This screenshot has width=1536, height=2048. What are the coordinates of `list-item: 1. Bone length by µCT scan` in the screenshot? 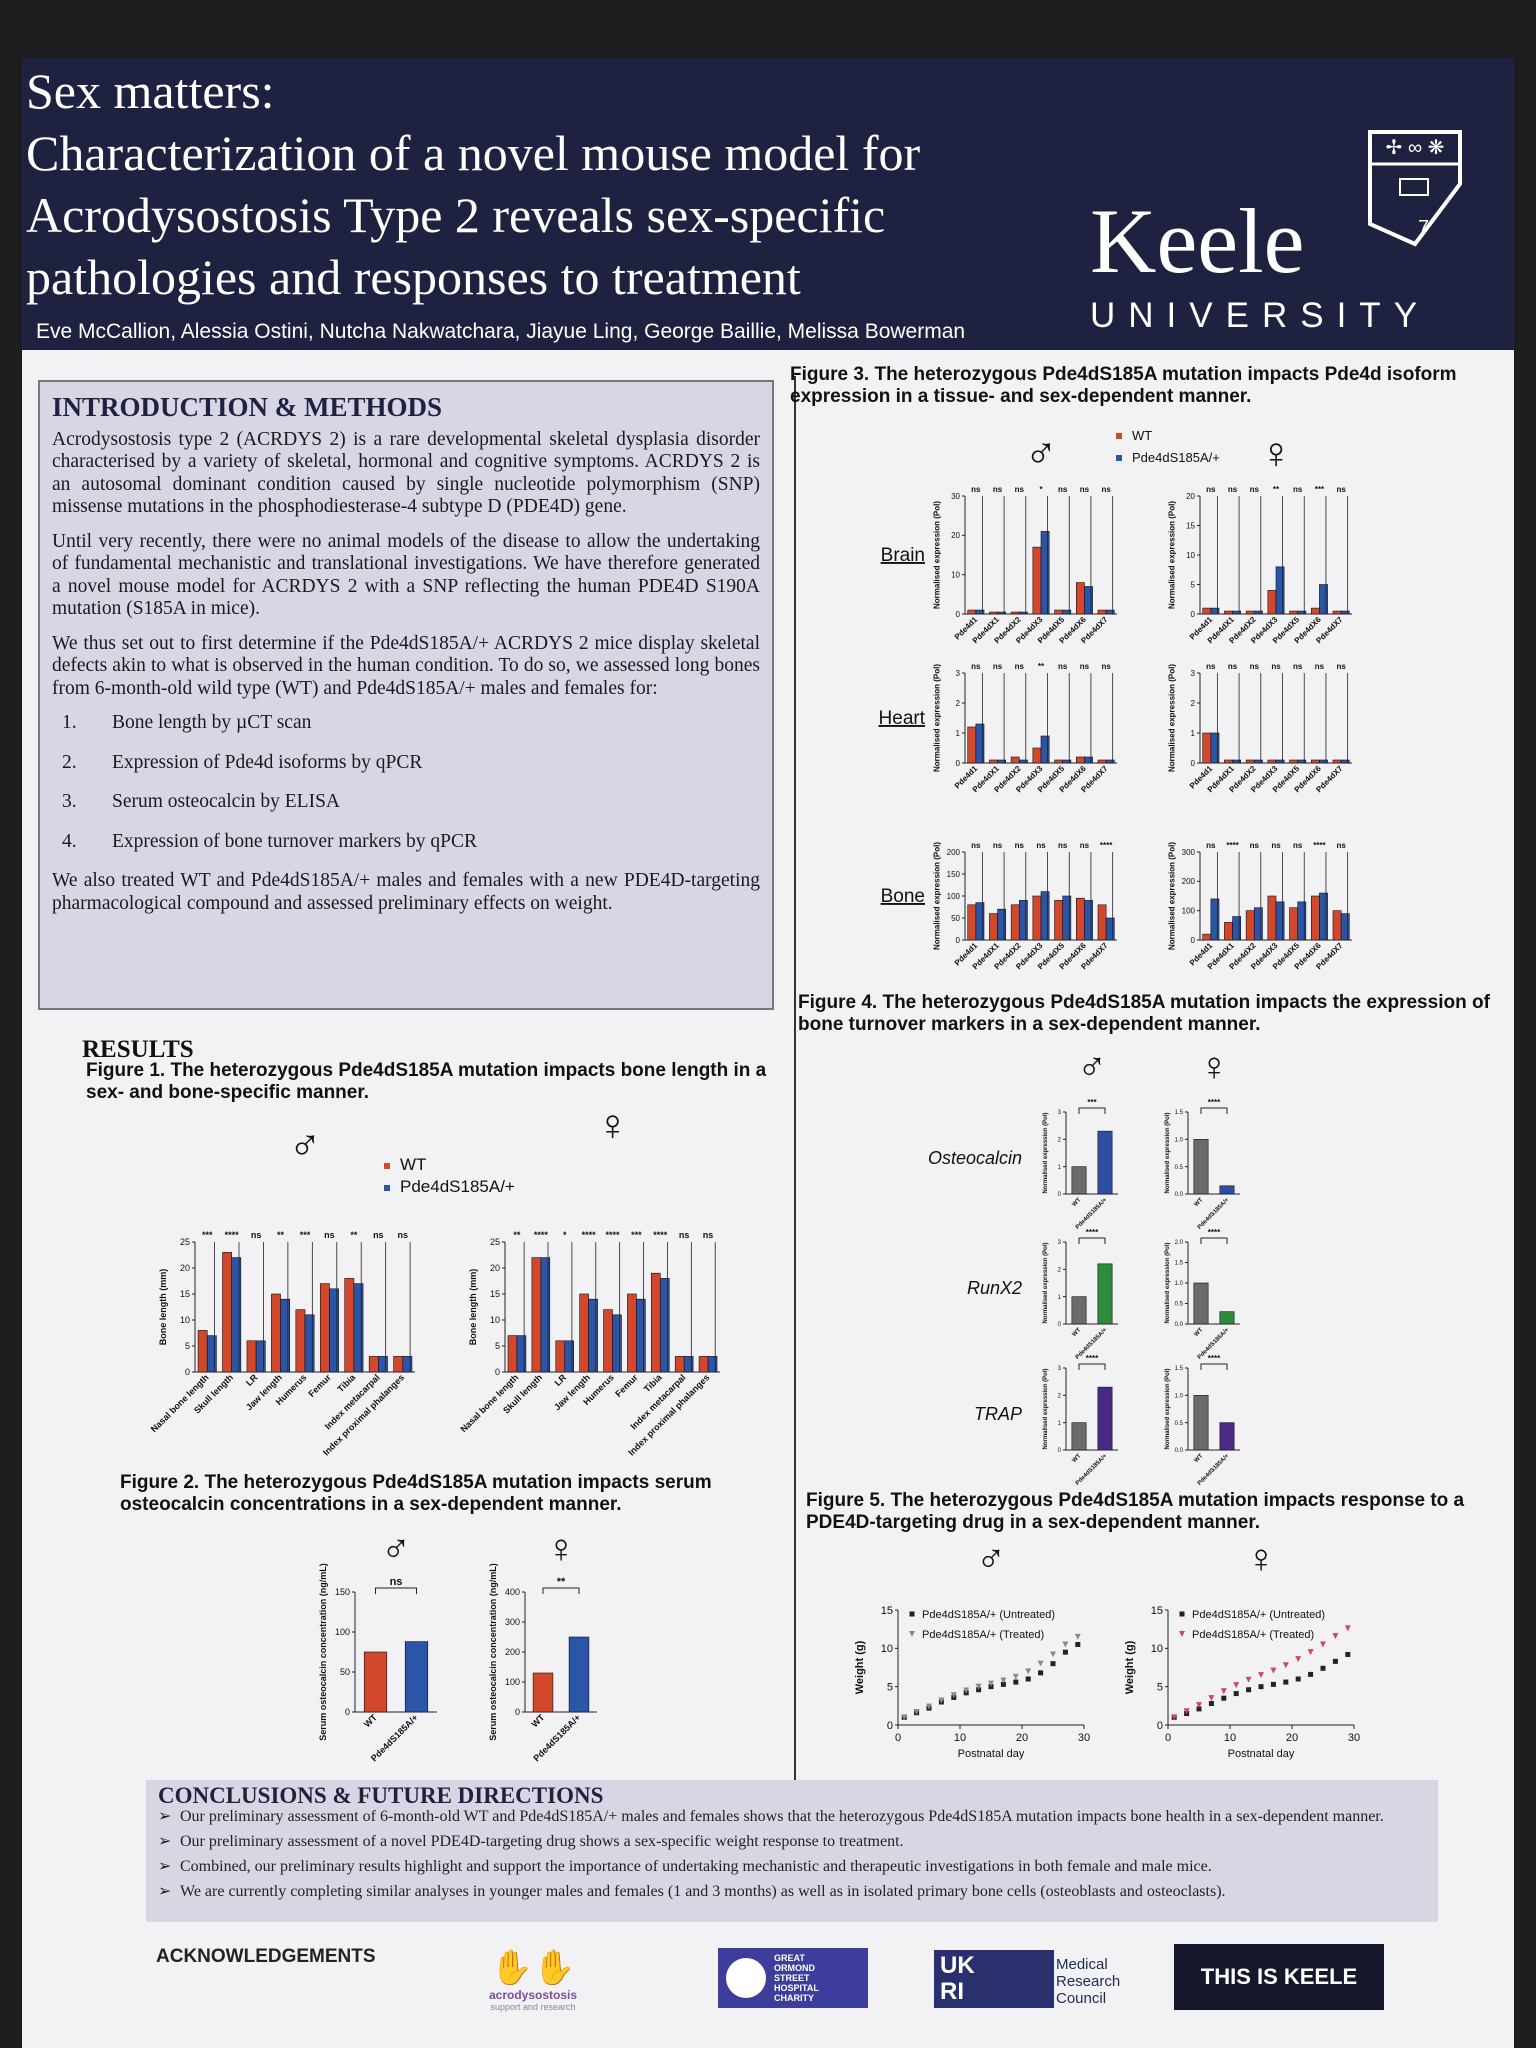 It's located at (411, 723).